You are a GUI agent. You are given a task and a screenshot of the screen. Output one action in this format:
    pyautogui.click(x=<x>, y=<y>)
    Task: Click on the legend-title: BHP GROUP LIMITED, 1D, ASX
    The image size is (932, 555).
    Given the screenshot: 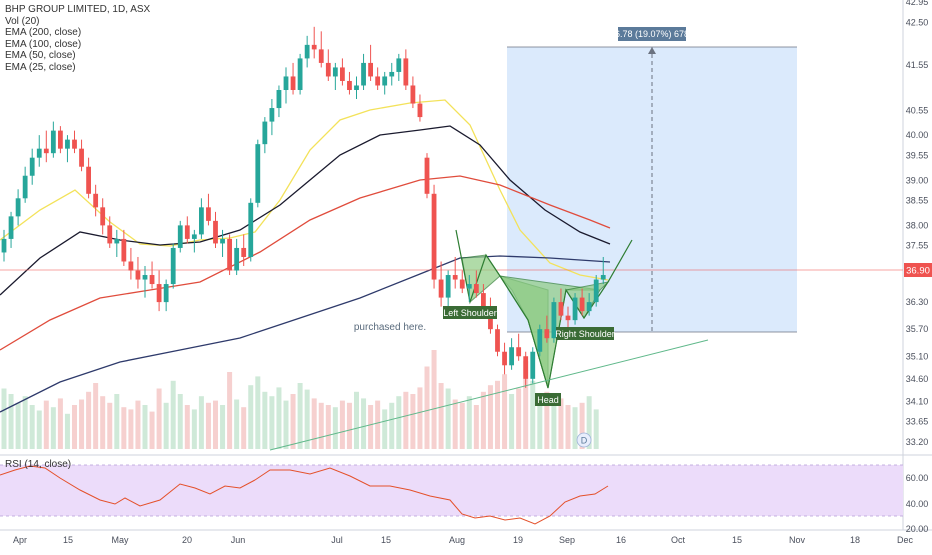 What is the action you would take?
    pyautogui.click(x=78, y=9)
    